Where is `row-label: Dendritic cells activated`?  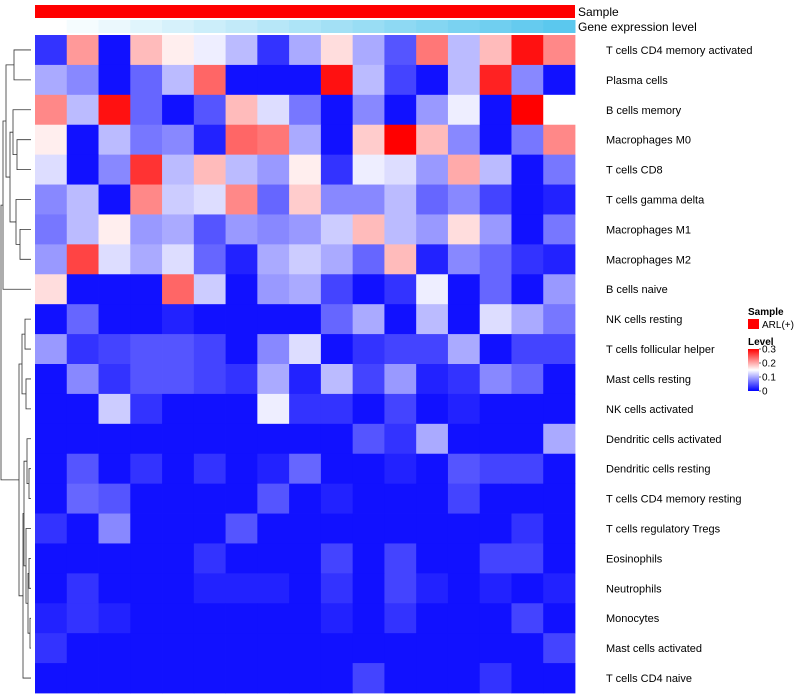
row-label: Dendritic cells activated is located at coordinates (664, 440).